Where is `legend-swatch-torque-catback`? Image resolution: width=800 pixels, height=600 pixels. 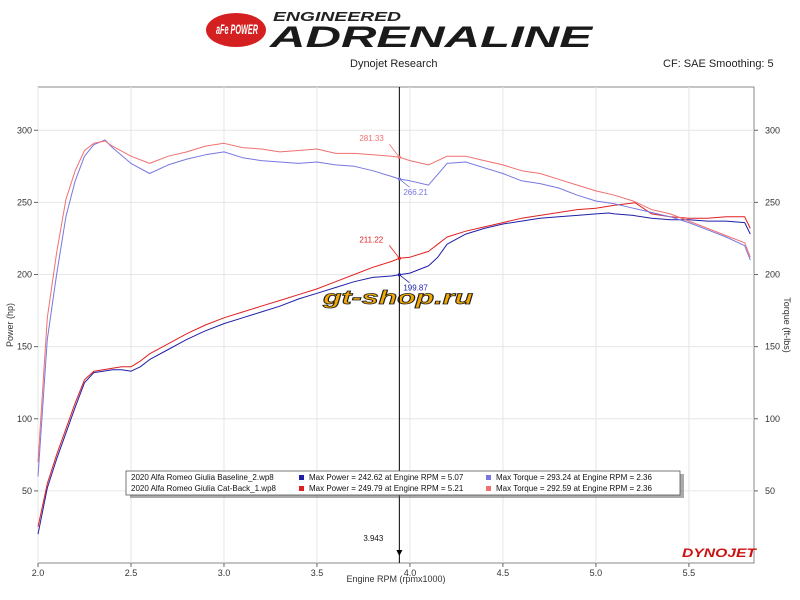
legend-swatch-torque-catback is located at coordinates (488, 488).